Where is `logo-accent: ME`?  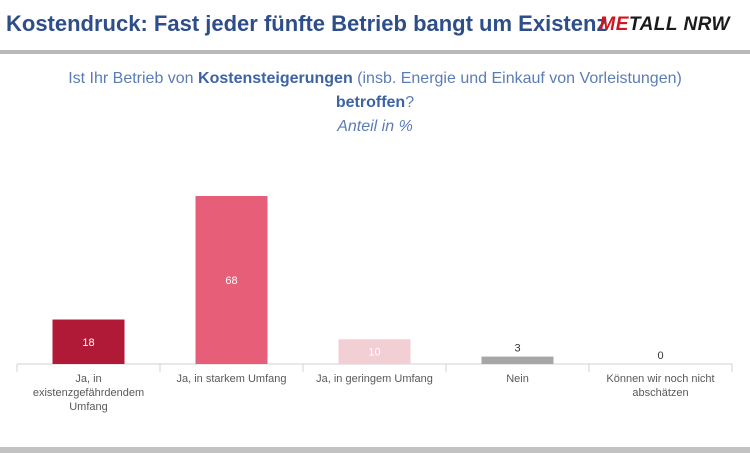 logo-accent: ME is located at coordinates (614, 24).